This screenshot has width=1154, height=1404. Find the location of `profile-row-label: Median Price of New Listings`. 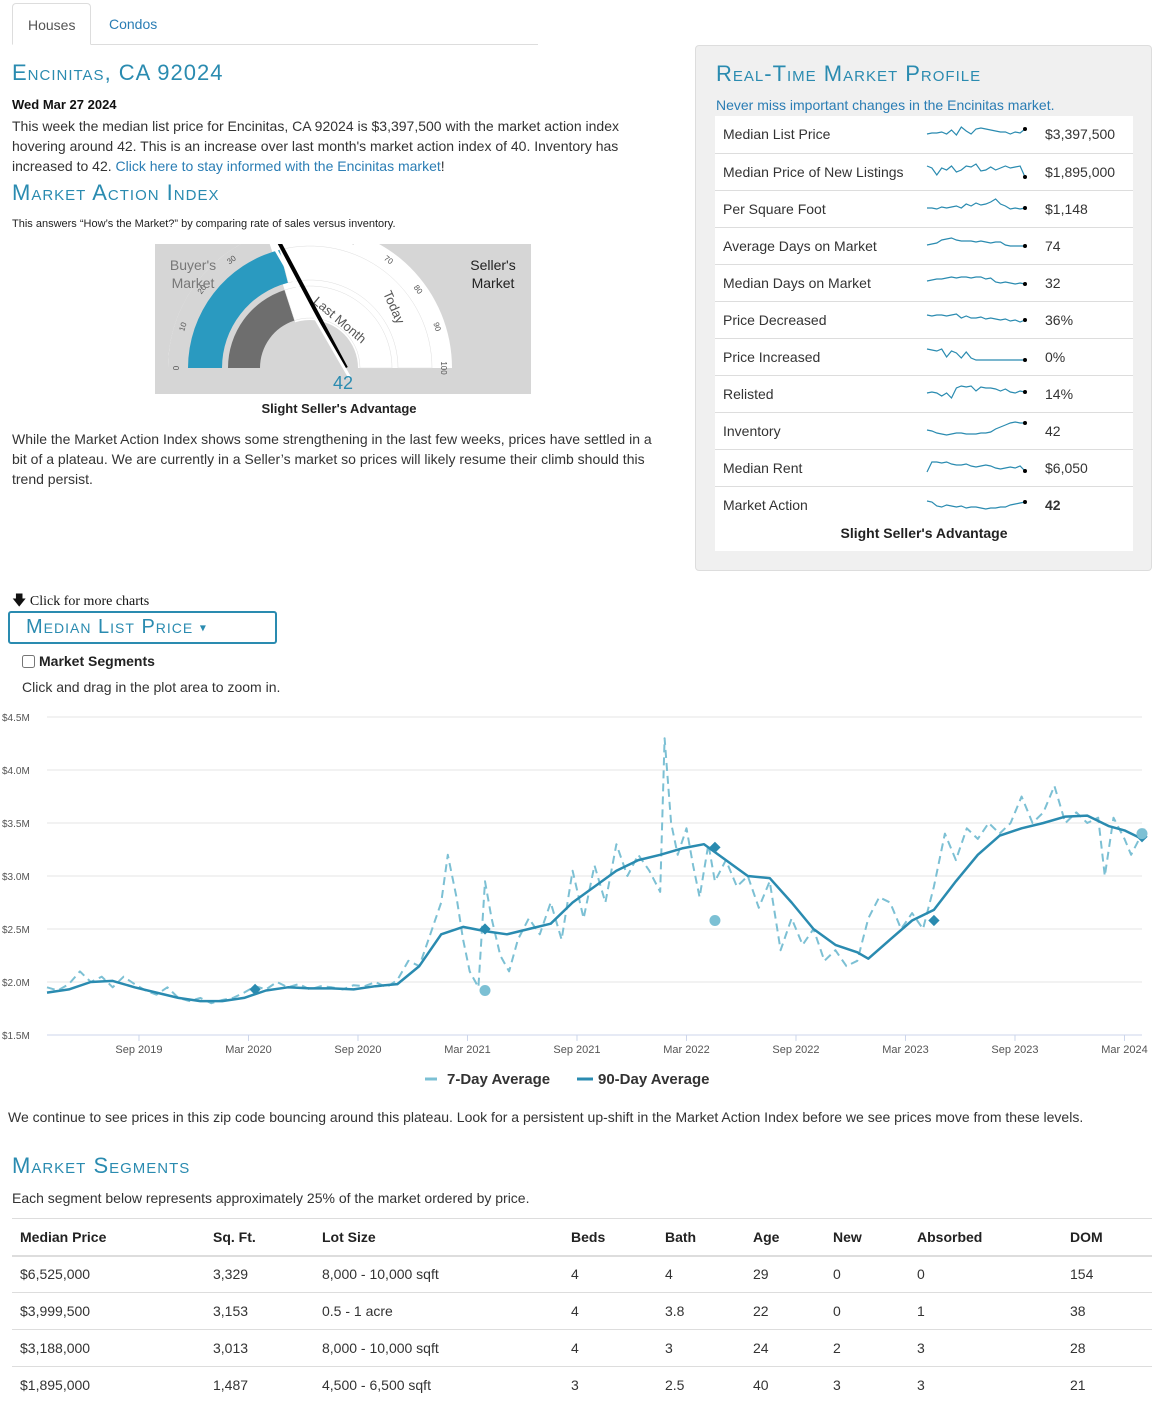

profile-row-label: Median Price of New Listings is located at coordinates (818, 171).